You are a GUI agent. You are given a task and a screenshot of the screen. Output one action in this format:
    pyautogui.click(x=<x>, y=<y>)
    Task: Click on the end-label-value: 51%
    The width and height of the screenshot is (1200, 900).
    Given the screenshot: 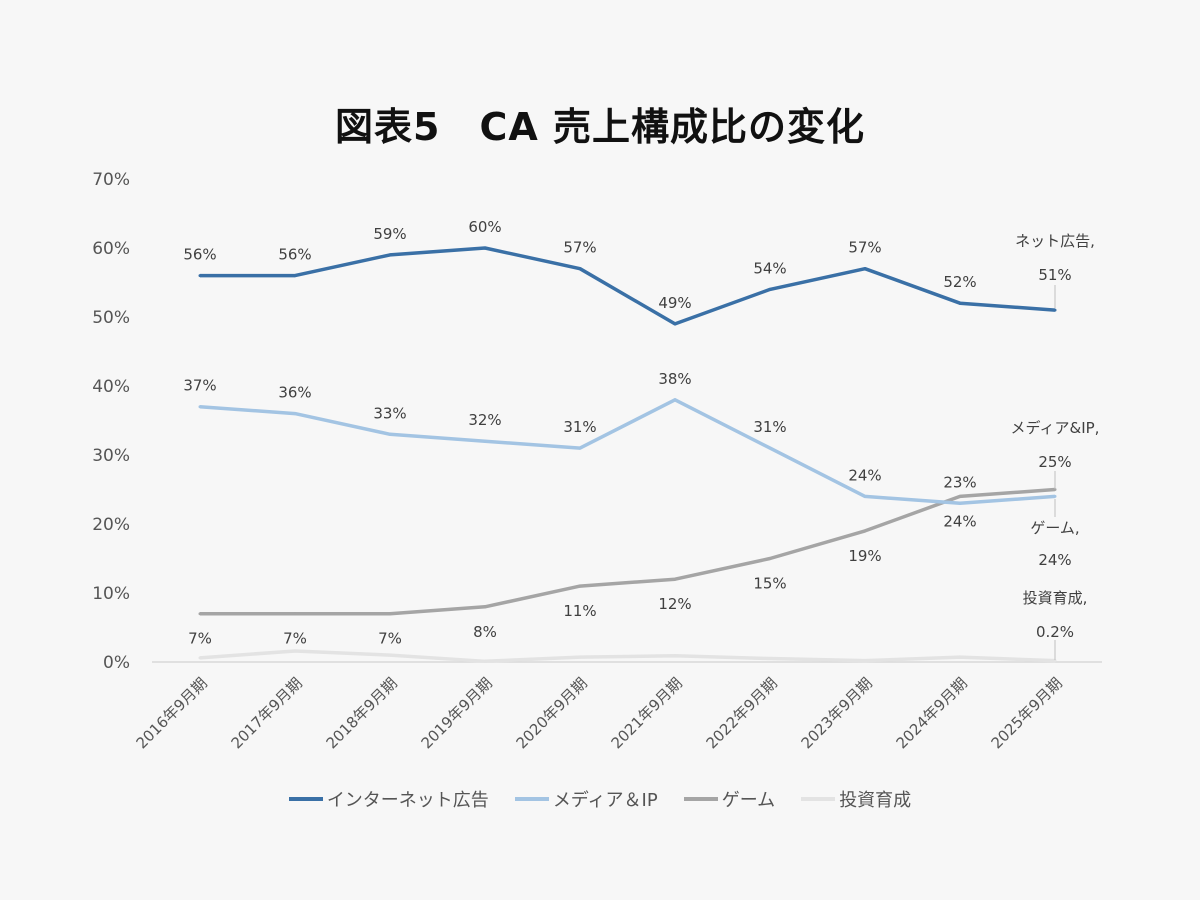 What is the action you would take?
    pyautogui.click(x=1054, y=275)
    